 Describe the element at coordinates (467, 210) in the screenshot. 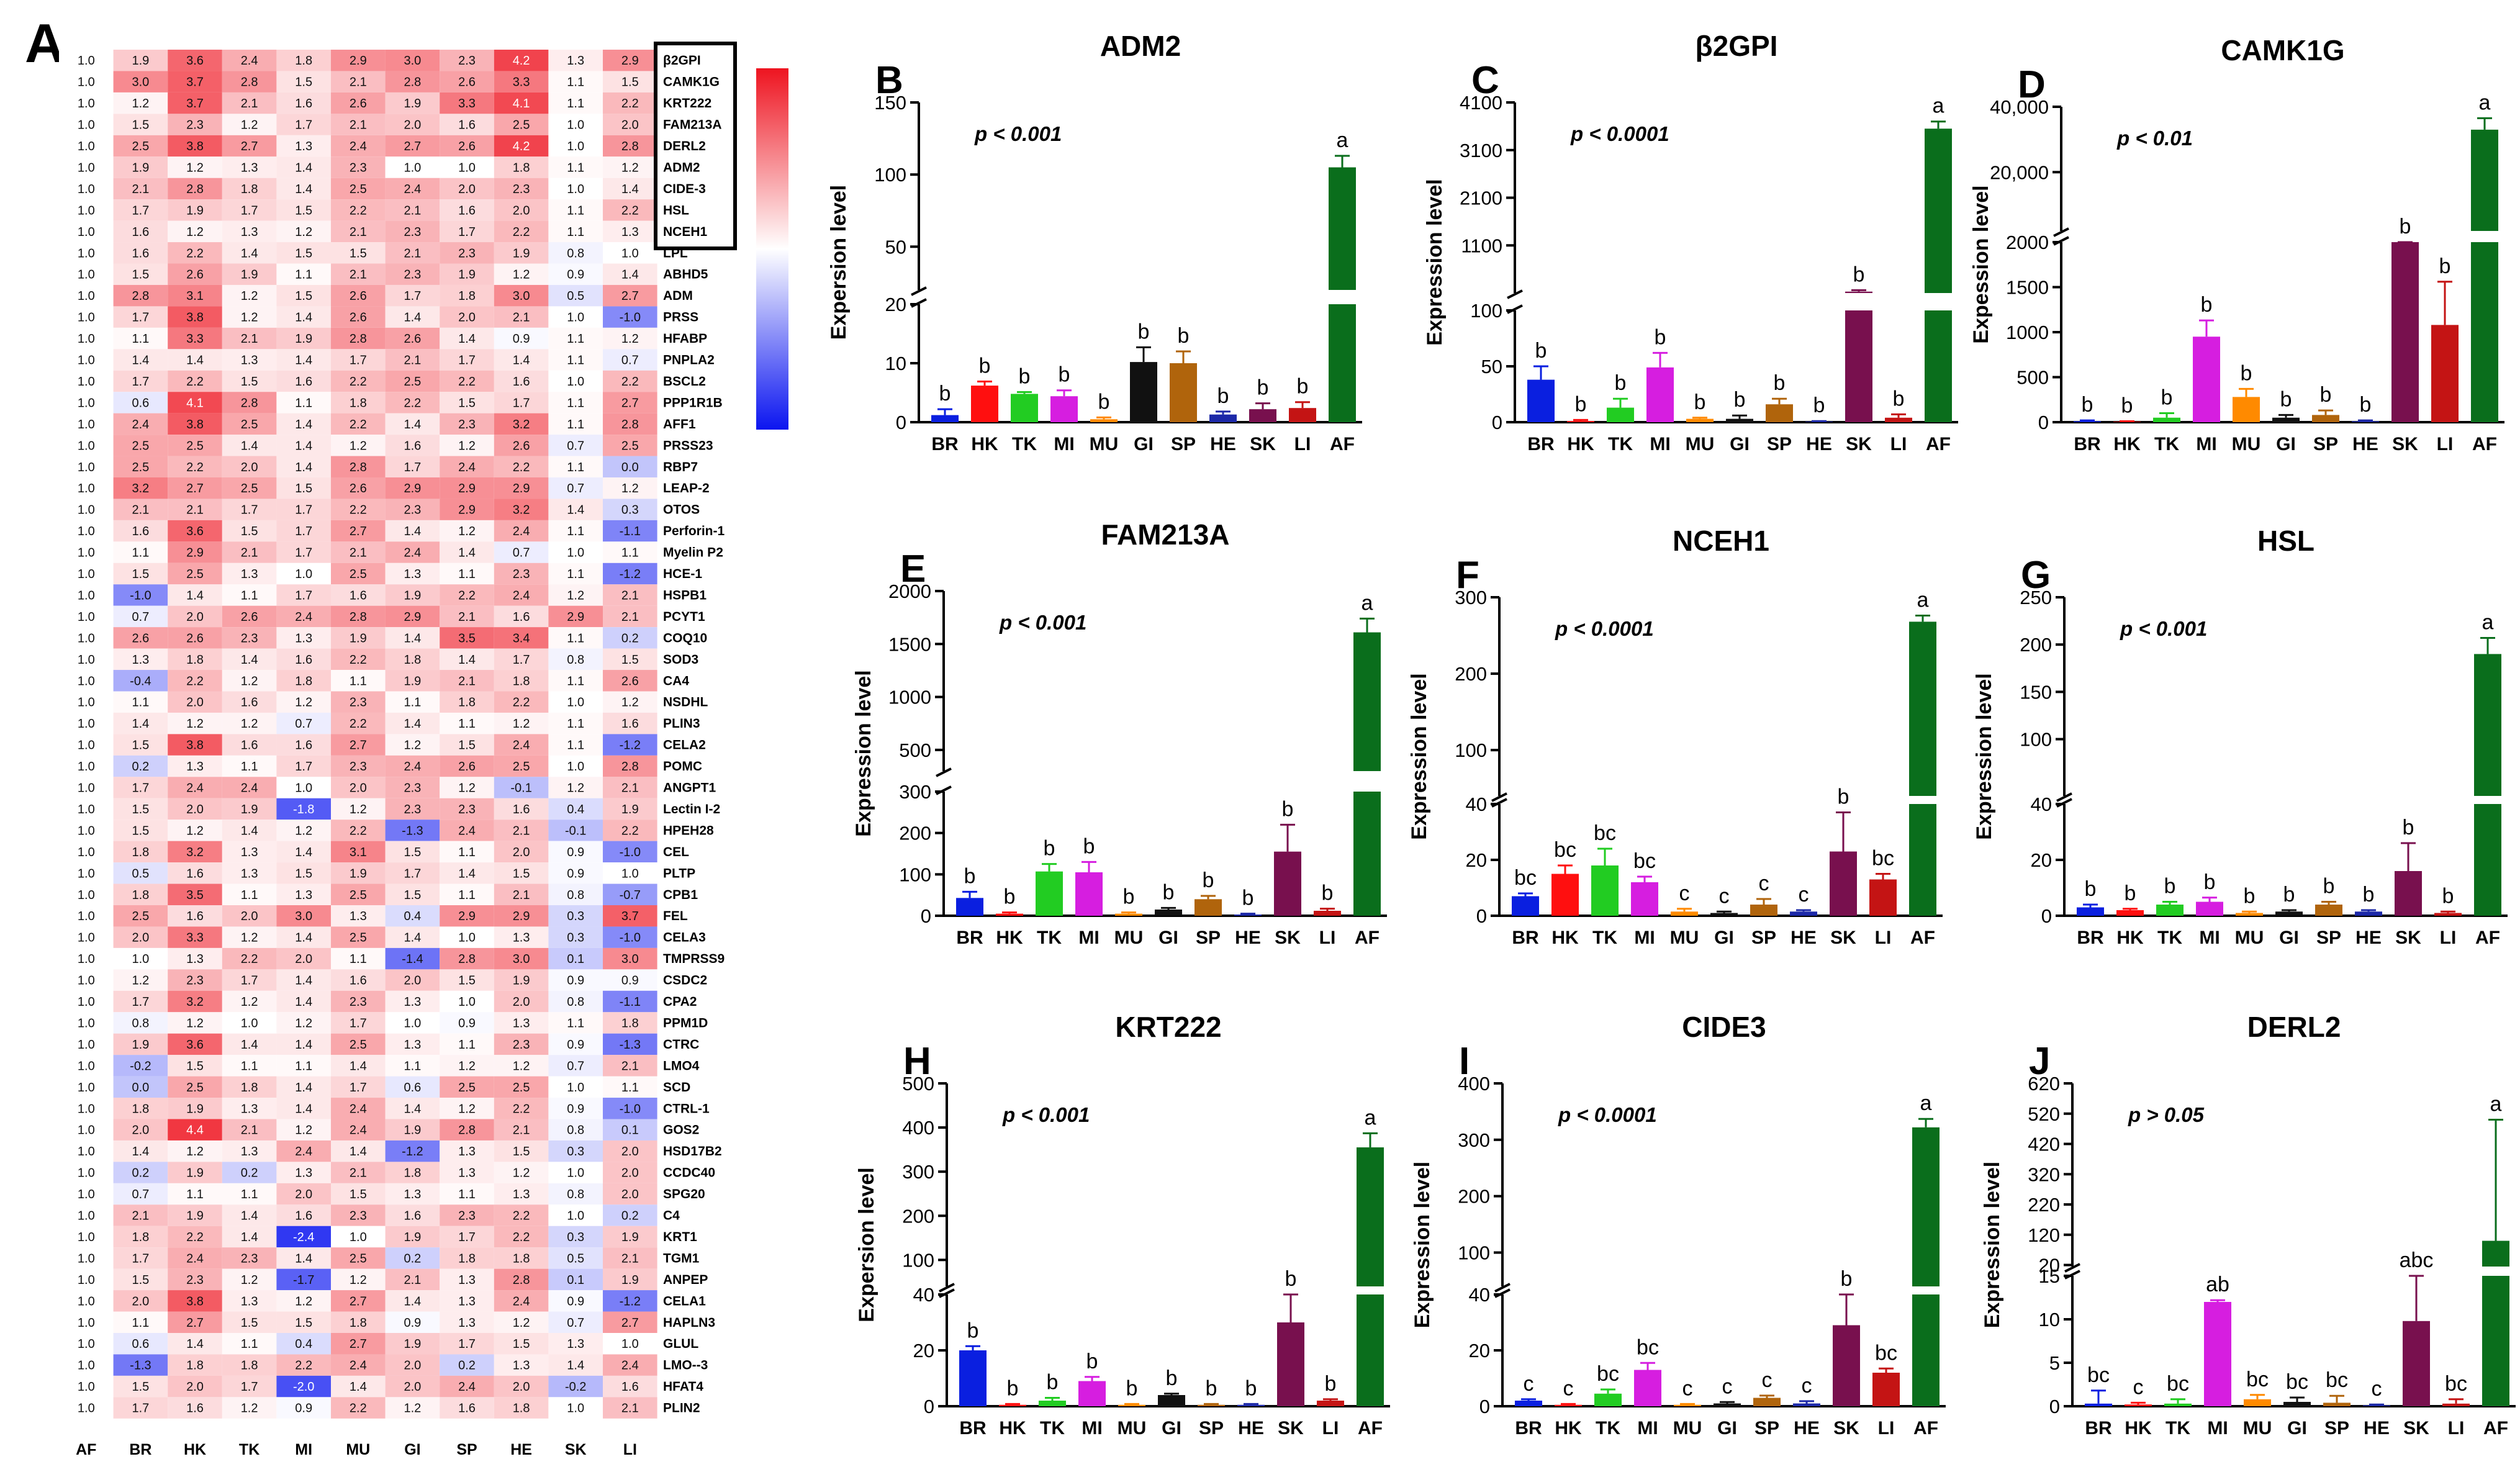

I see `heatmap-cell-value: 1.6` at that location.